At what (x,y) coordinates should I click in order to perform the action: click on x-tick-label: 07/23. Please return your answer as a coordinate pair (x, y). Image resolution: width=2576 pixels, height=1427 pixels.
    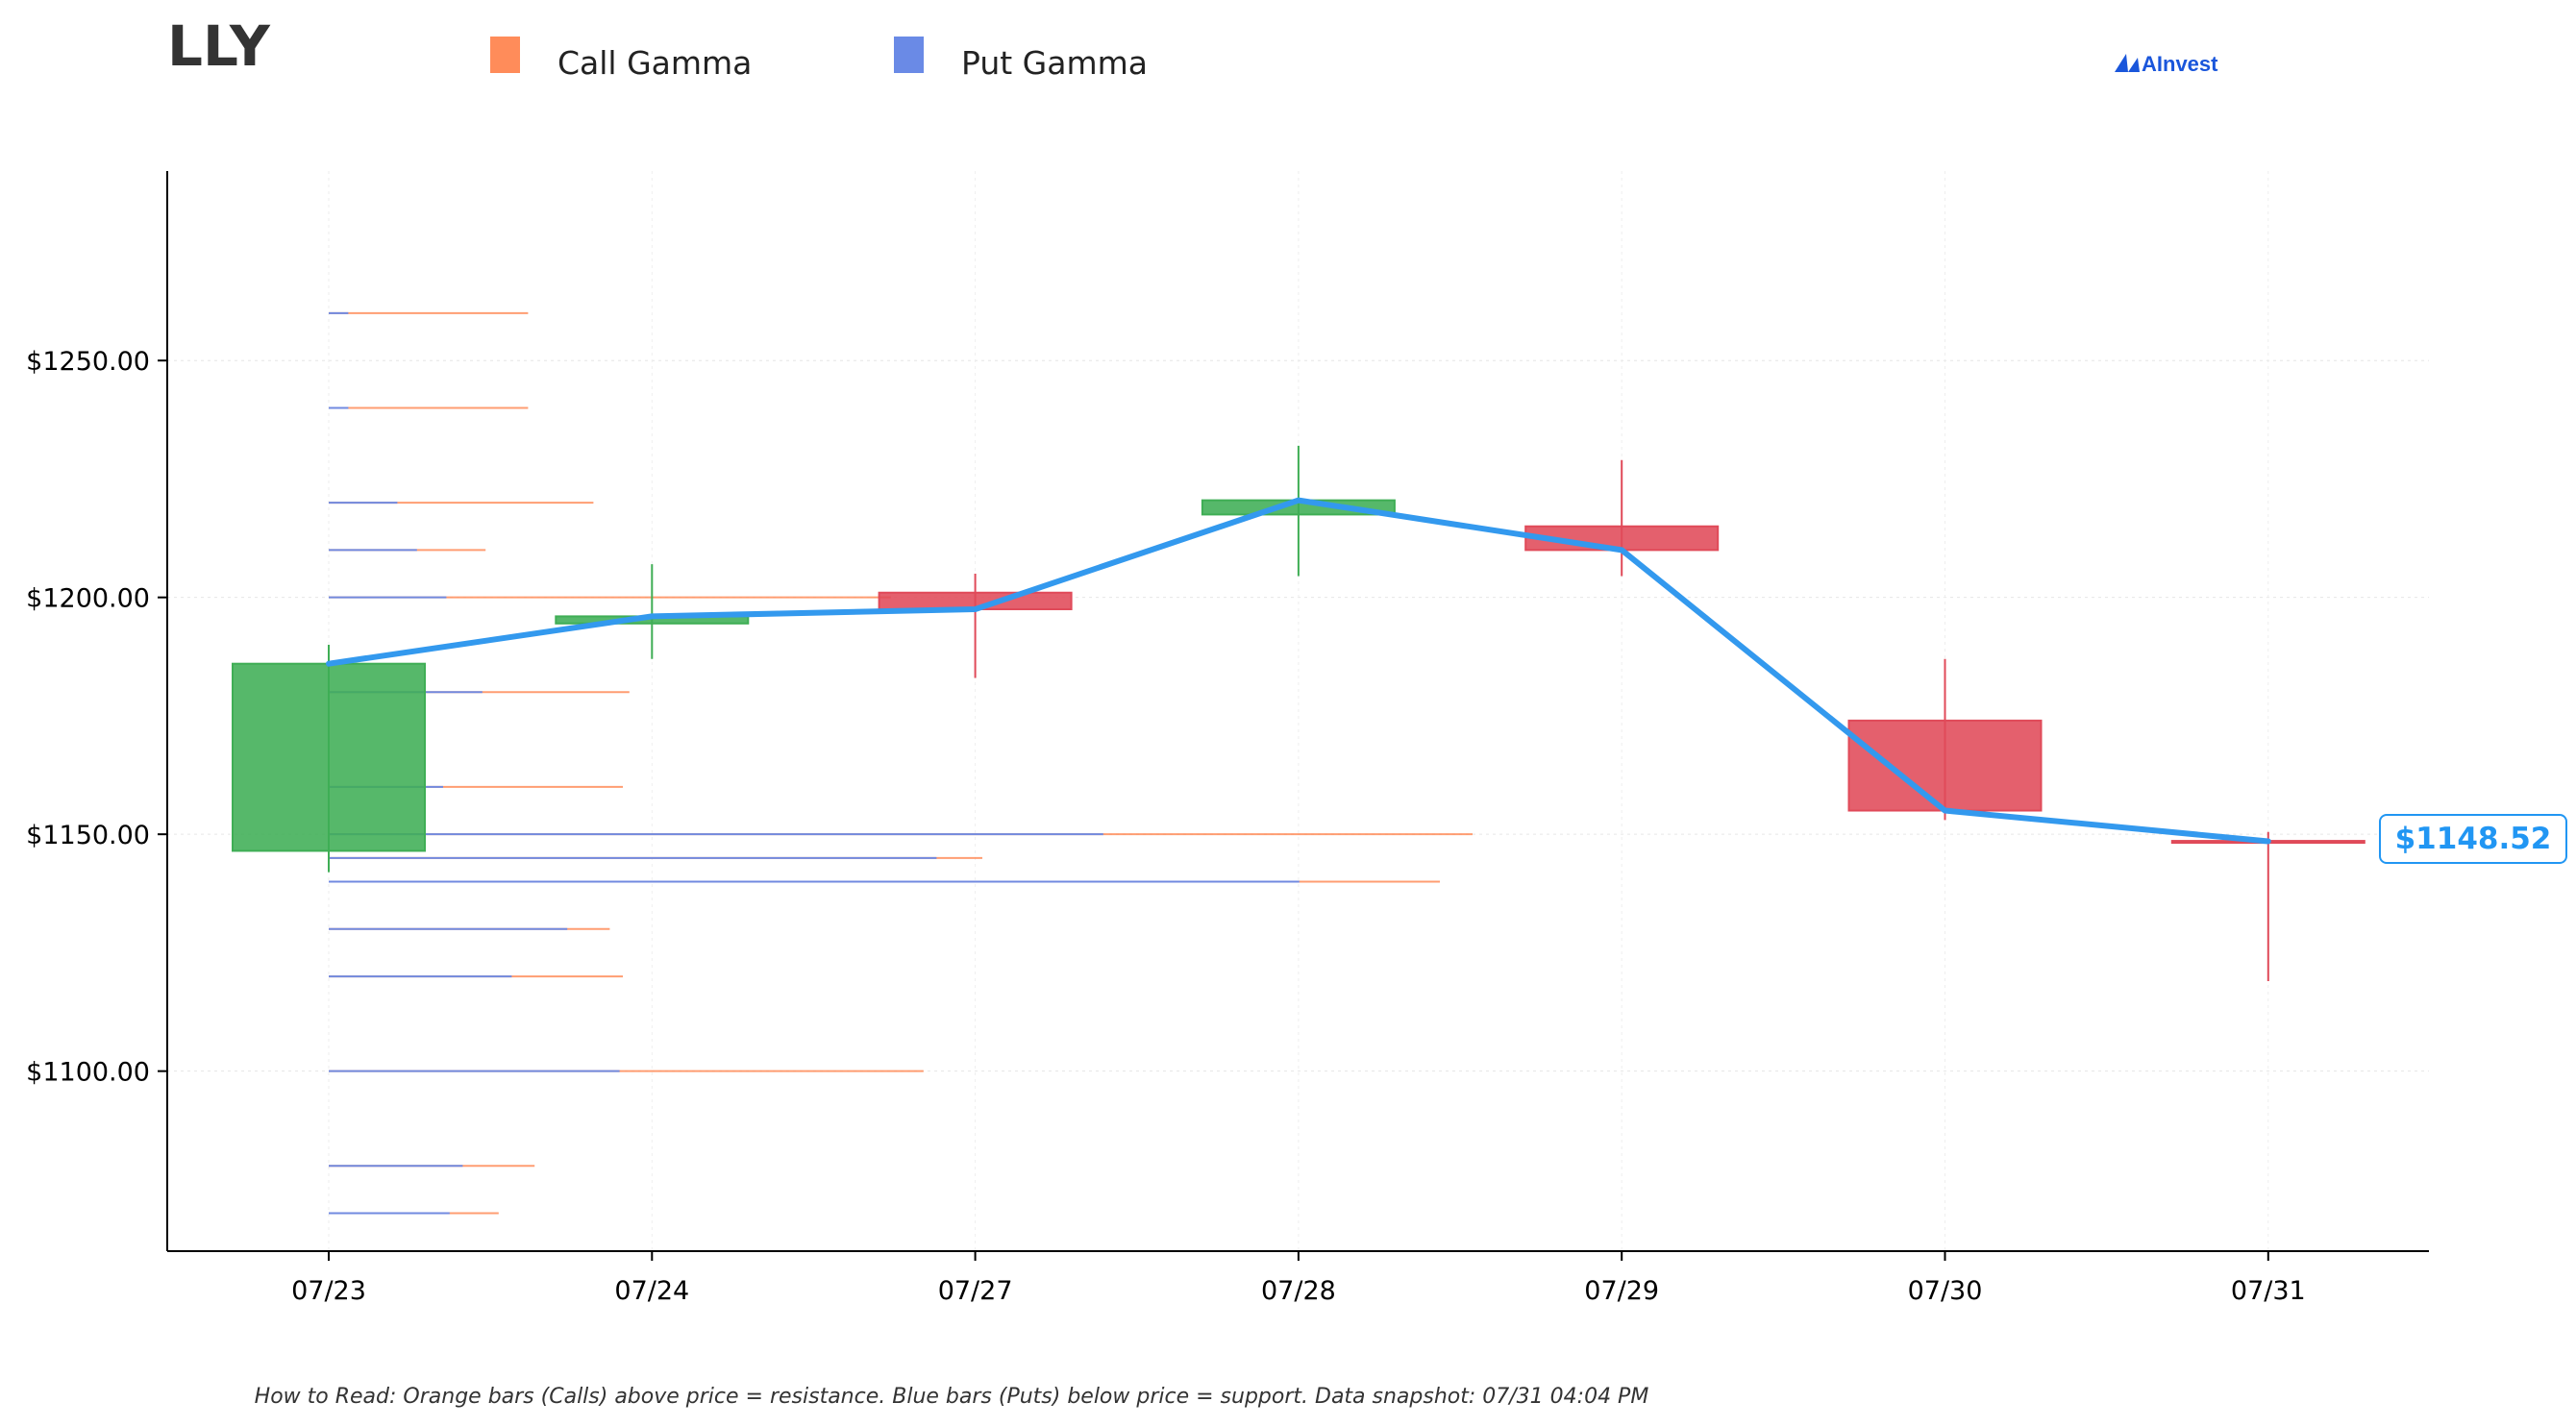
    Looking at the image, I should click on (329, 1291).